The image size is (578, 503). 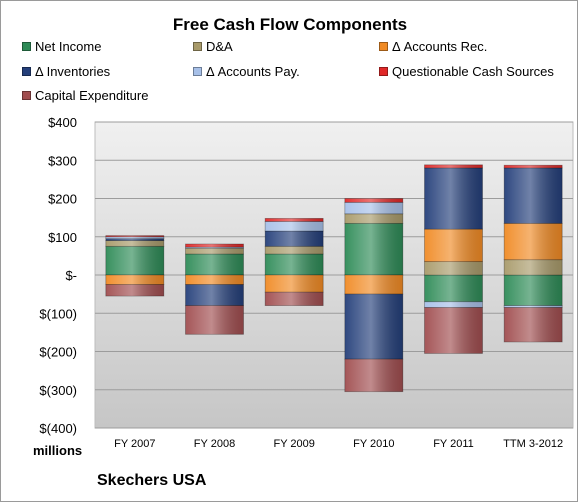 What do you see at coordinates (253, 71) in the screenshot?
I see `legend-label: Δ Accounts Pay.` at bounding box center [253, 71].